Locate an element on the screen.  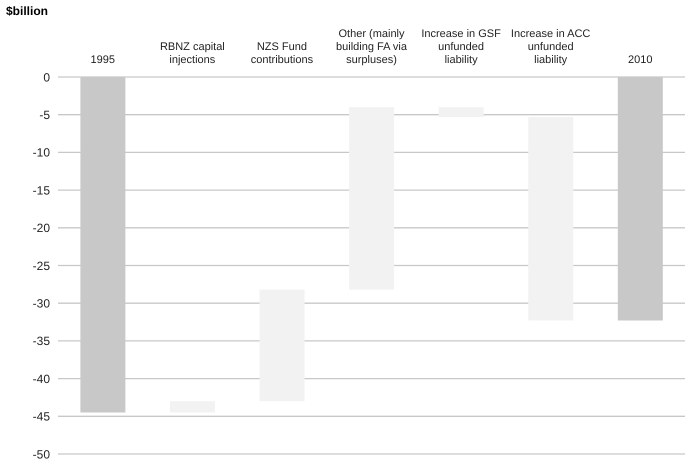
y-tick-label: 0 is located at coordinates (46, 77).